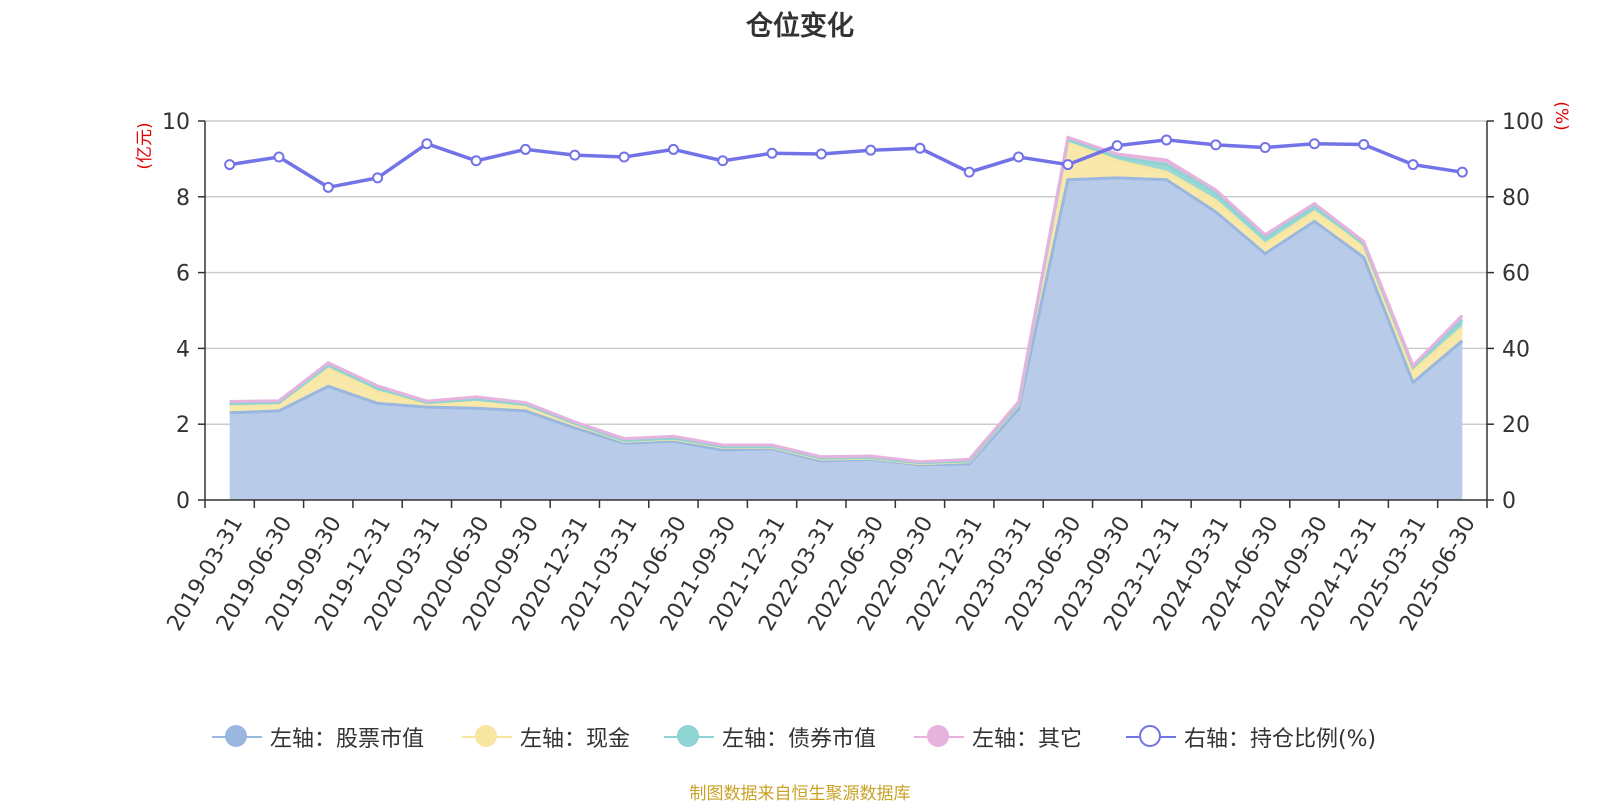 This screenshot has width=1600, height=804. Describe the element at coordinates (1516, 425) in the screenshot. I see `right-tick-label: 20` at that location.